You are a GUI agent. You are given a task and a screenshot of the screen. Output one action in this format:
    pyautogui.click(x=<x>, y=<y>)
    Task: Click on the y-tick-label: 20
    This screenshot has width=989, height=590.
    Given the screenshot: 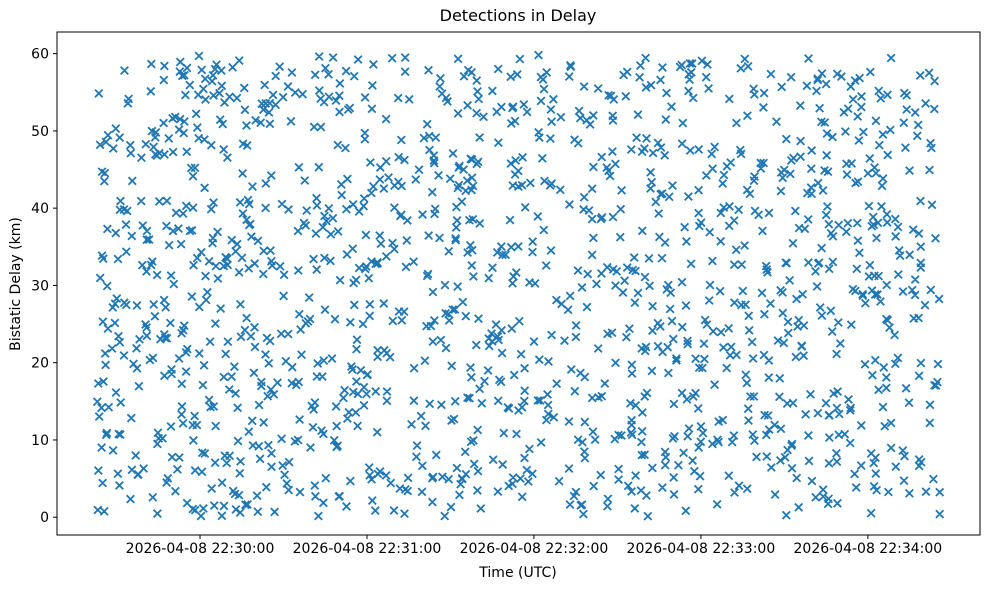 What is the action you would take?
    pyautogui.click(x=40, y=364)
    